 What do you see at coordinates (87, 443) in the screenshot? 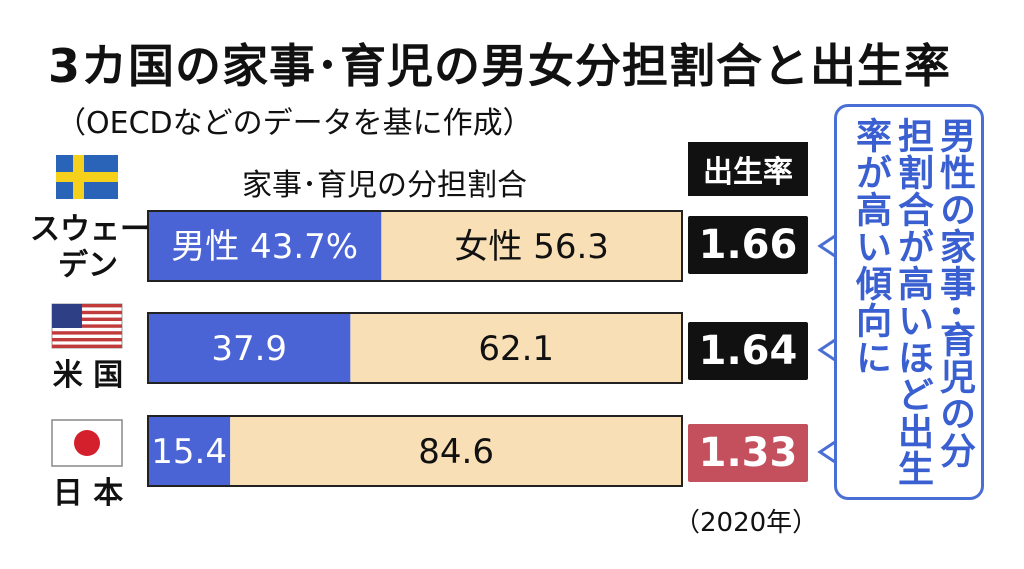
I see `japan-flag` at bounding box center [87, 443].